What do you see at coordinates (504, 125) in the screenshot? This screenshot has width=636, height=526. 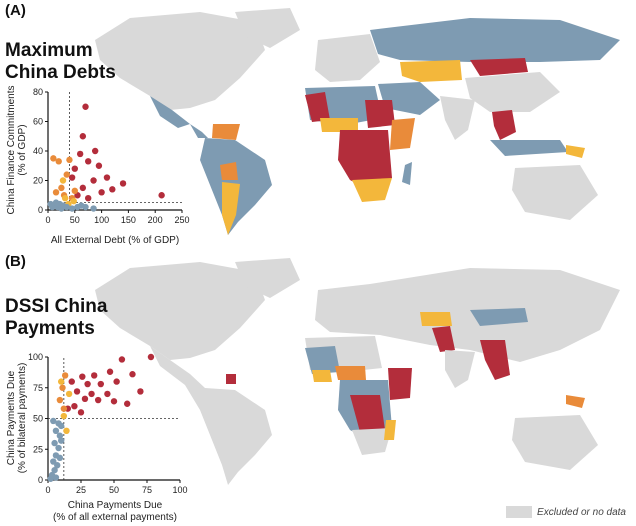 I see `map-a-southeast-asia` at bounding box center [504, 125].